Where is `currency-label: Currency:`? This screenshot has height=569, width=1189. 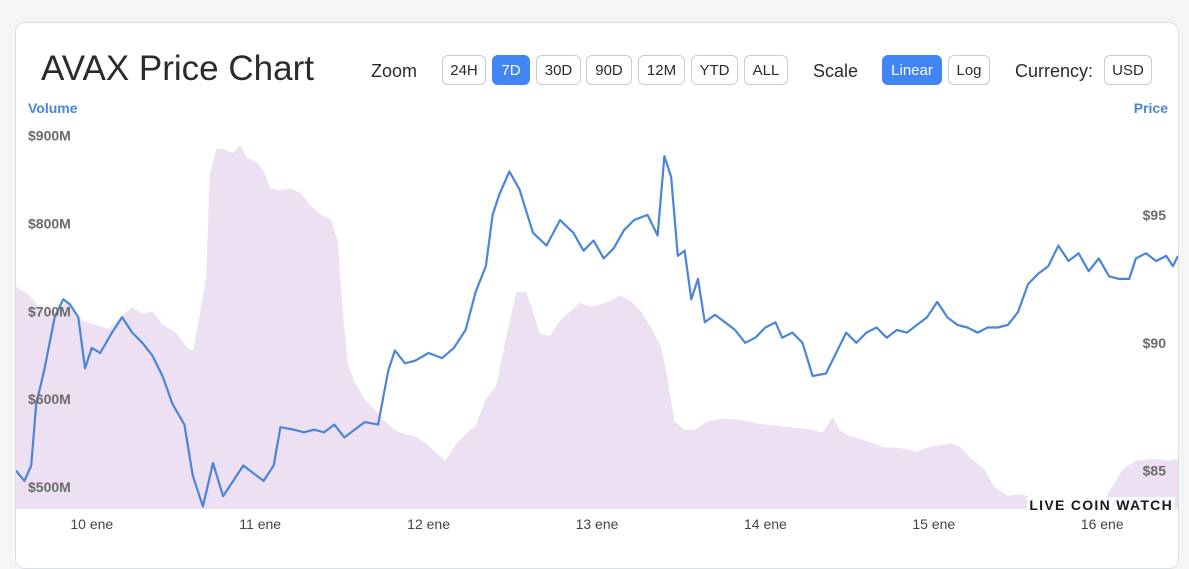
currency-label: Currency: is located at coordinates (1054, 71).